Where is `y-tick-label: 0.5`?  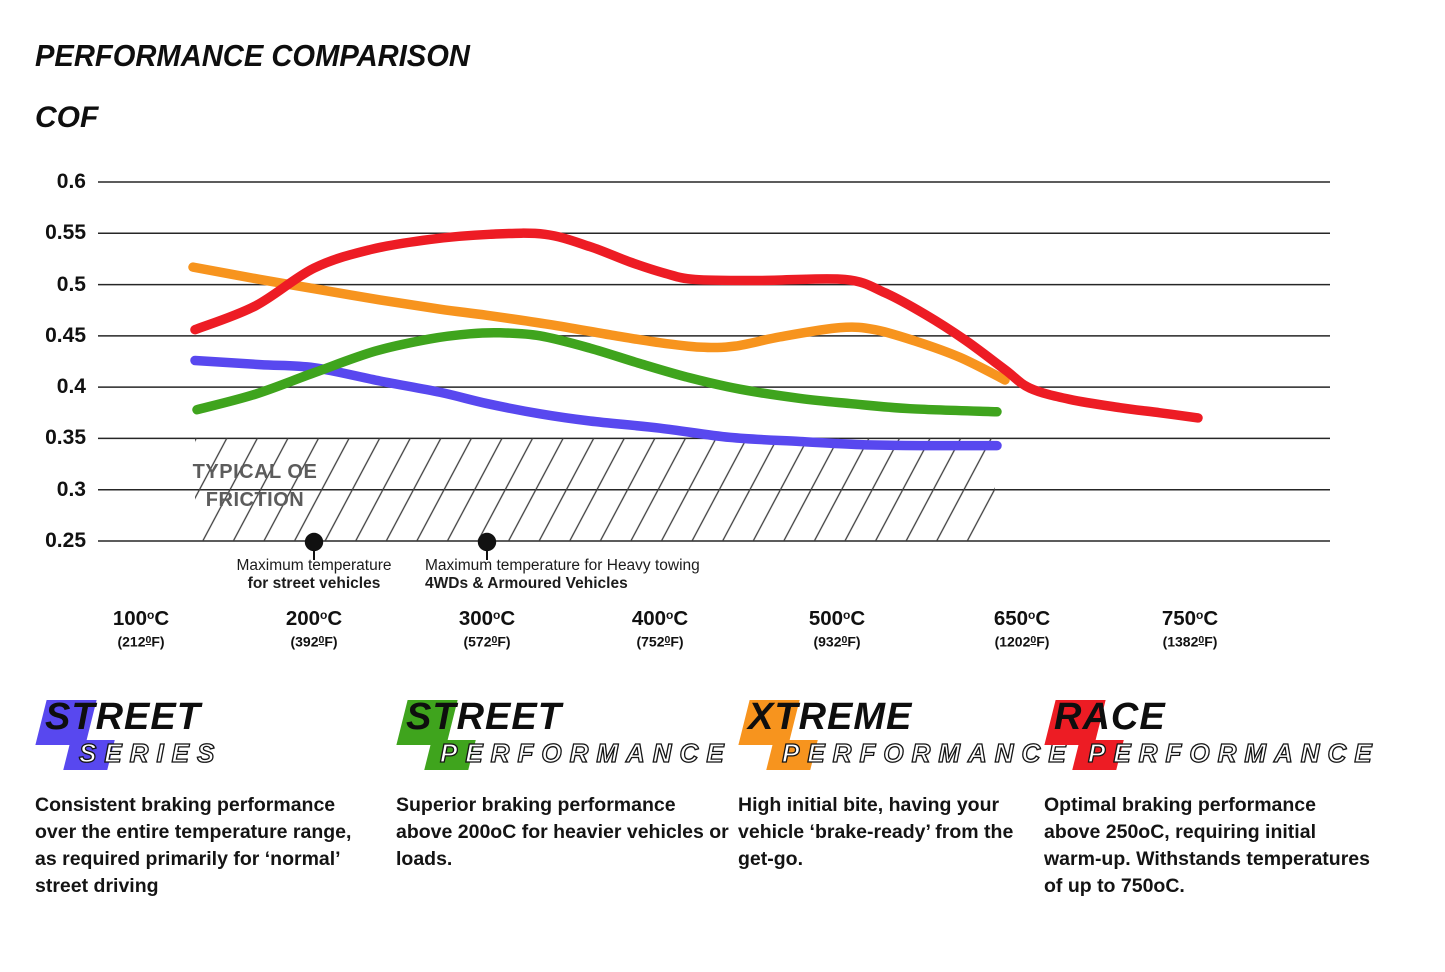 y-tick-label: 0.5 is located at coordinates (71, 284).